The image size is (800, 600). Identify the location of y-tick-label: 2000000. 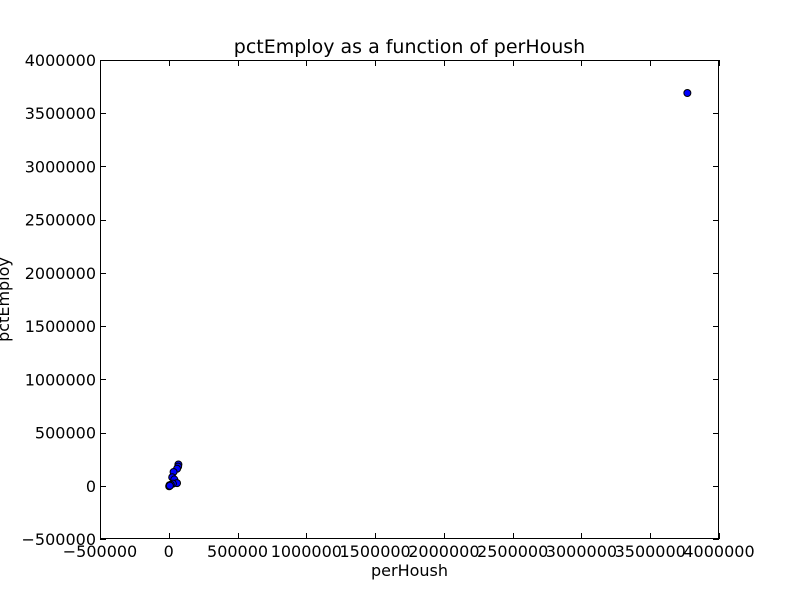
(60, 273).